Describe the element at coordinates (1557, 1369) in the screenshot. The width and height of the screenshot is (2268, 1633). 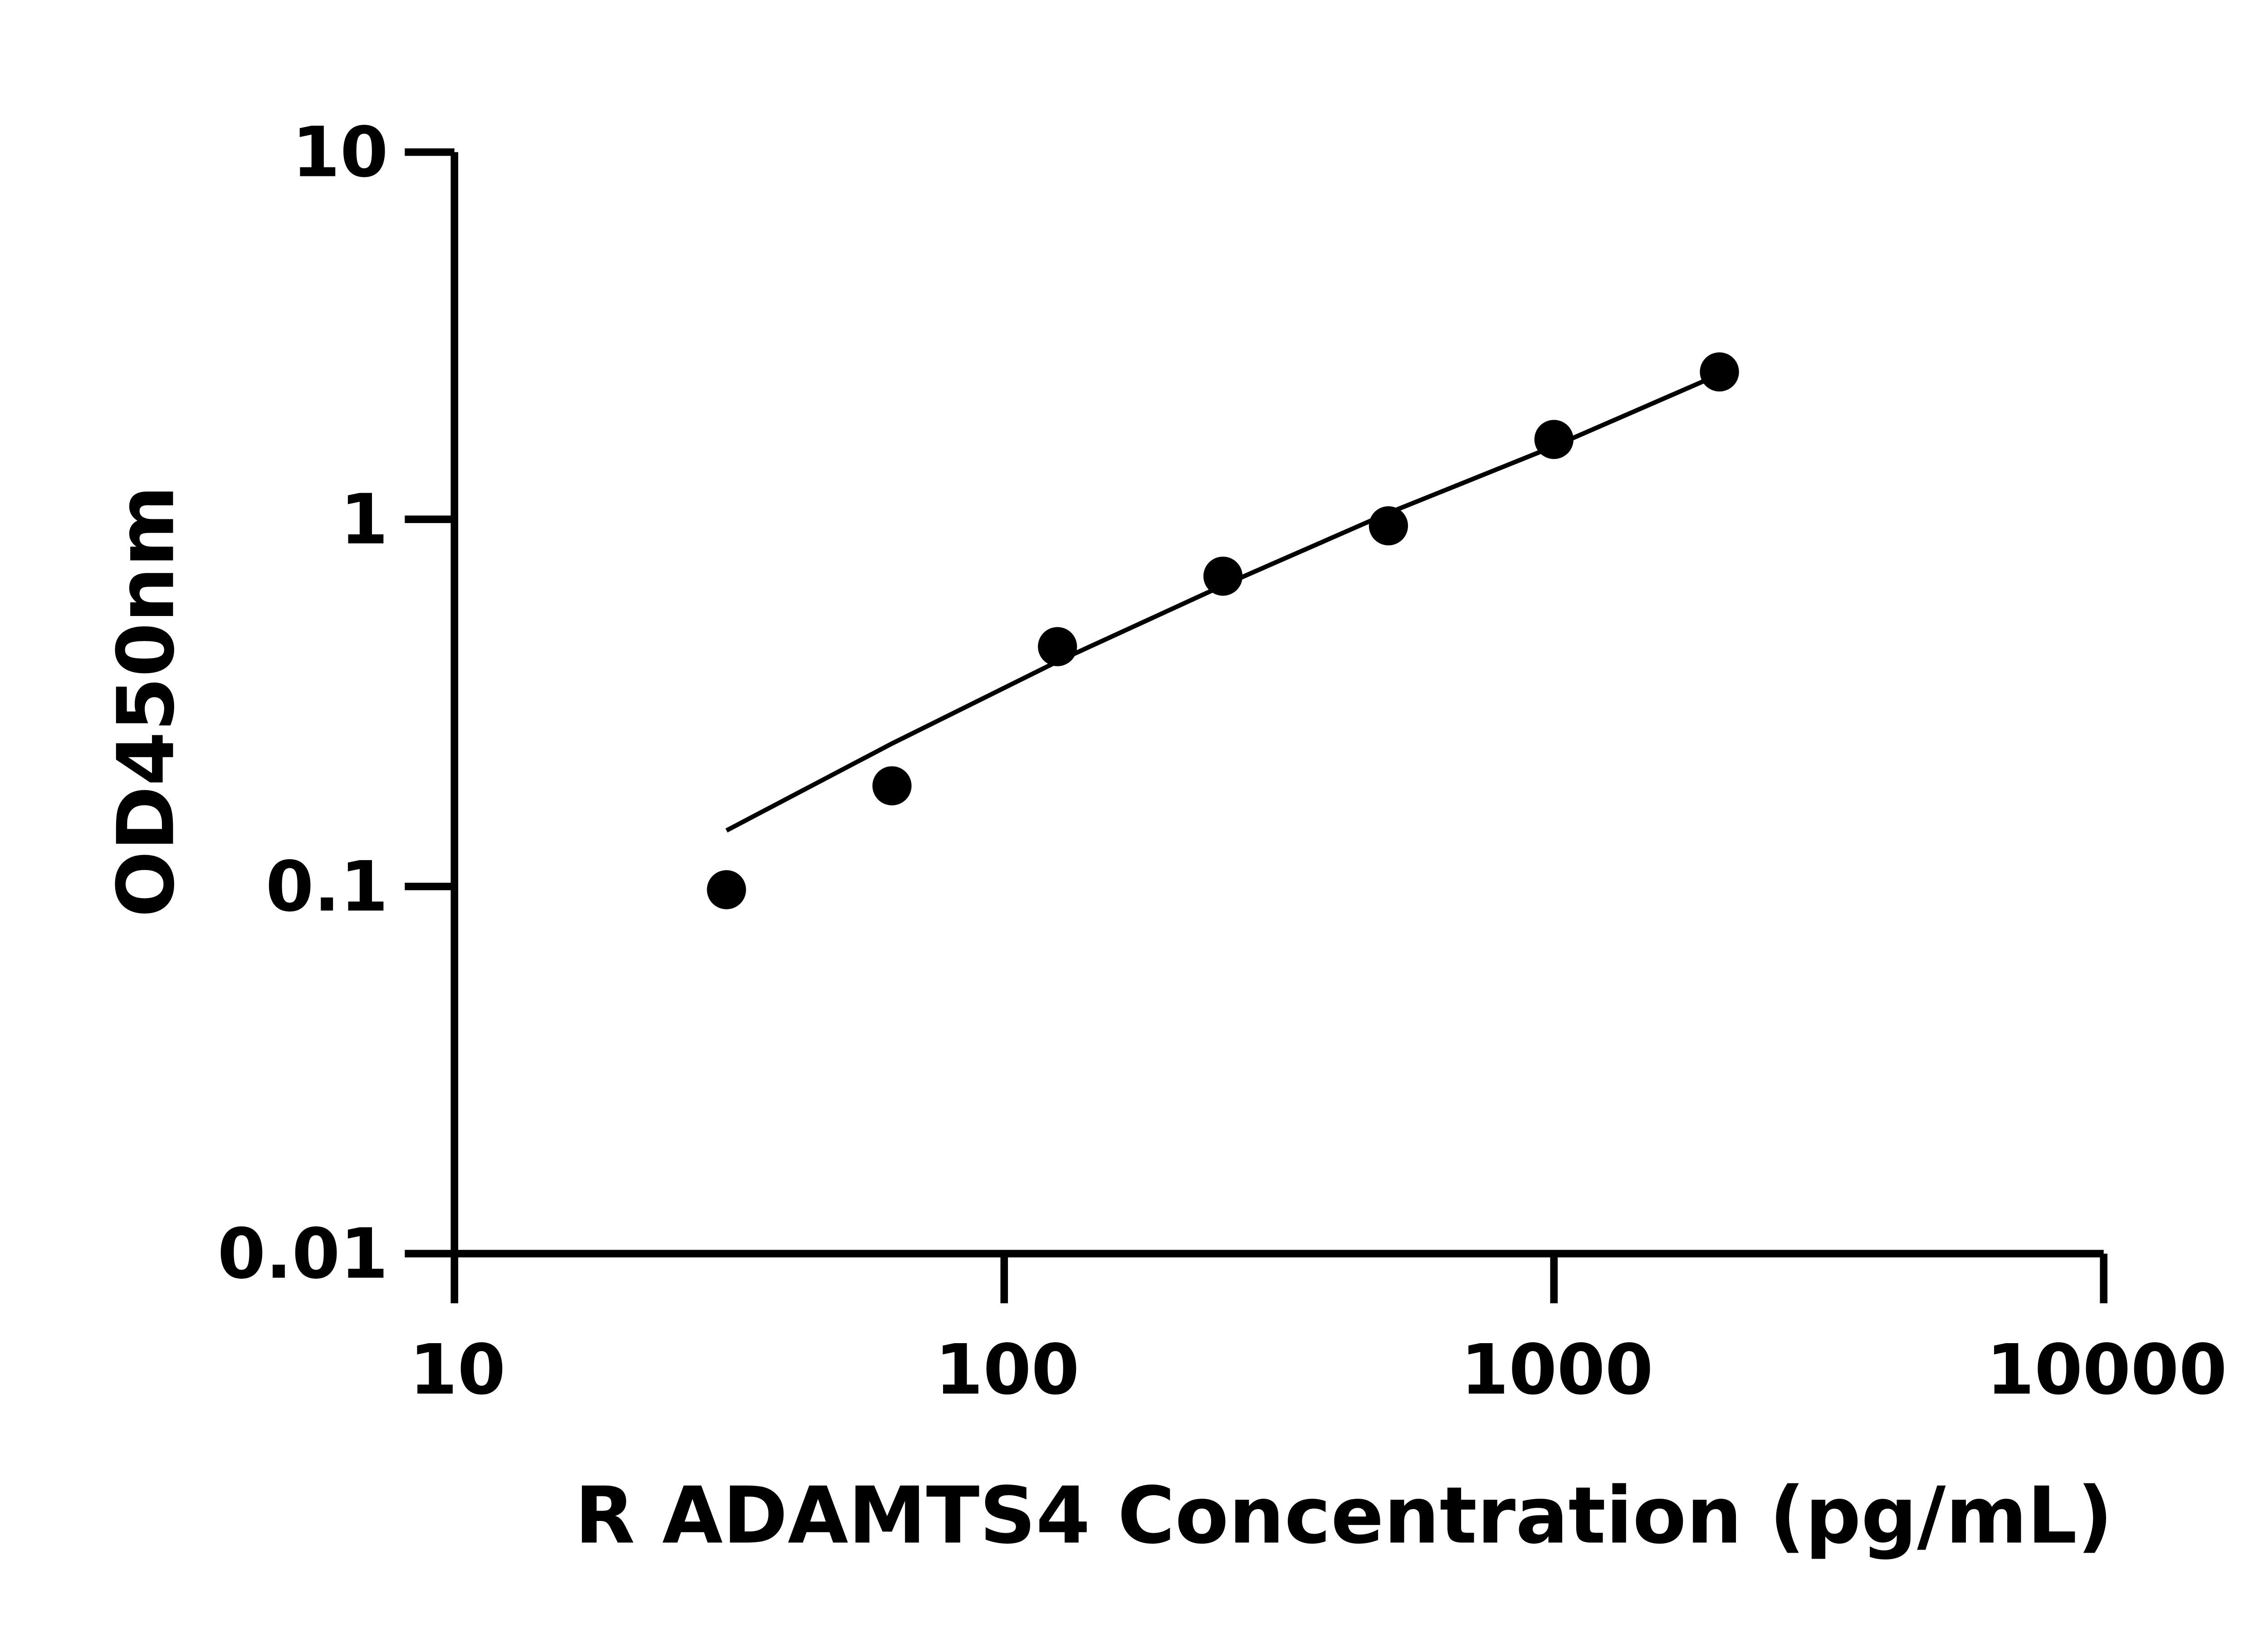
I see `x-tick-label: 1000` at that location.